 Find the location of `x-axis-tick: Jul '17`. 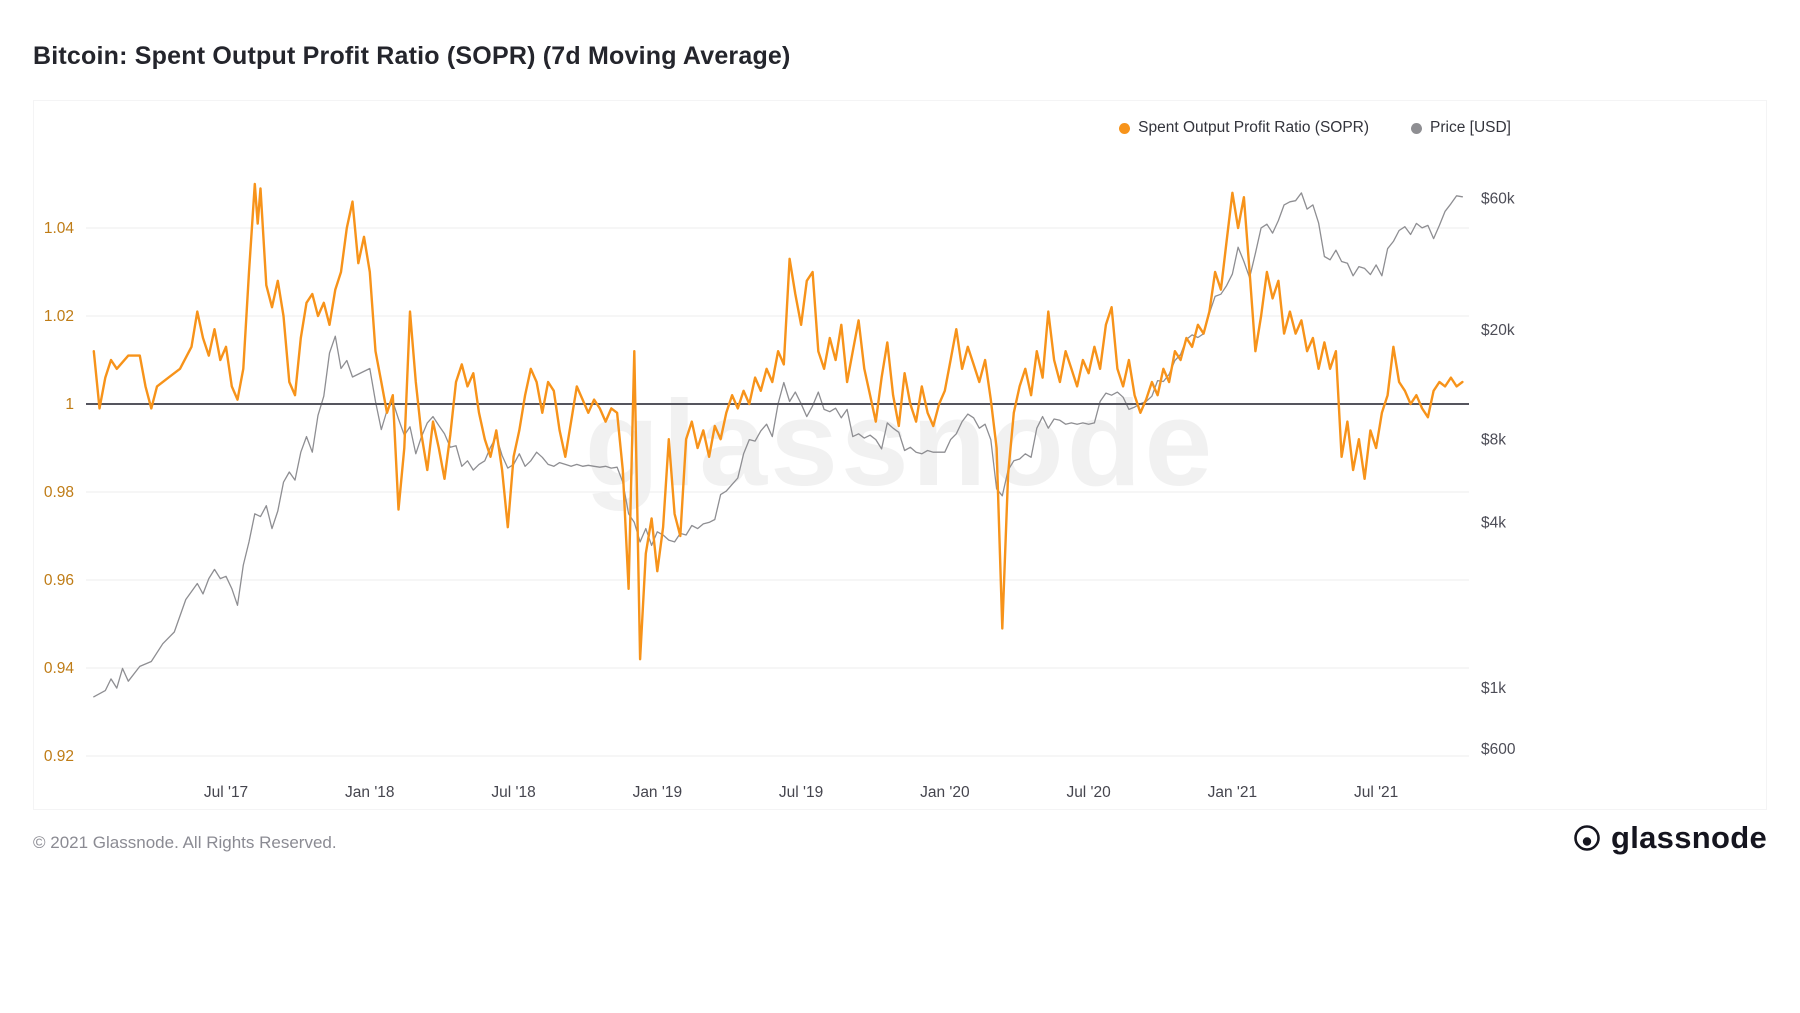

x-axis-tick: Jul '17 is located at coordinates (226, 792).